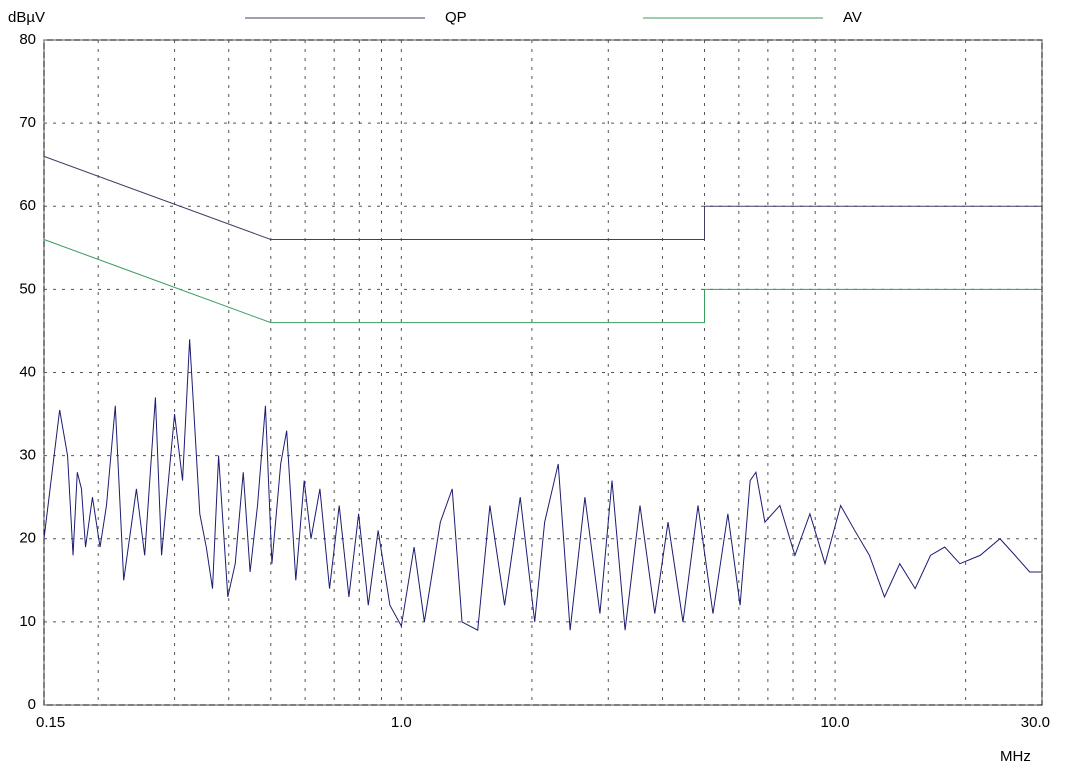  Describe the element at coordinates (27, 538) in the screenshot. I see `y-tick-label: 20` at that location.